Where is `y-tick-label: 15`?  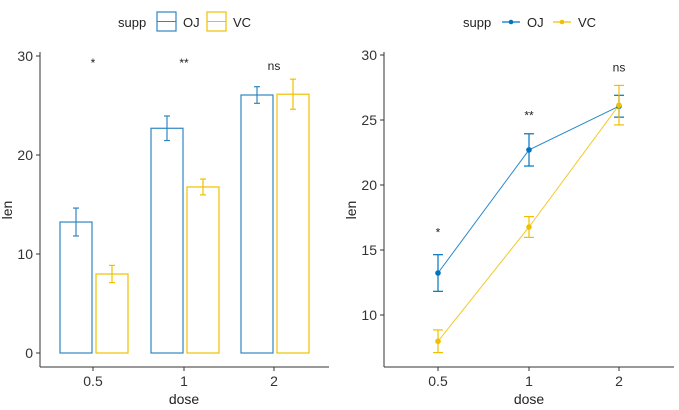
y-tick-label: 15 is located at coordinates (369, 250).